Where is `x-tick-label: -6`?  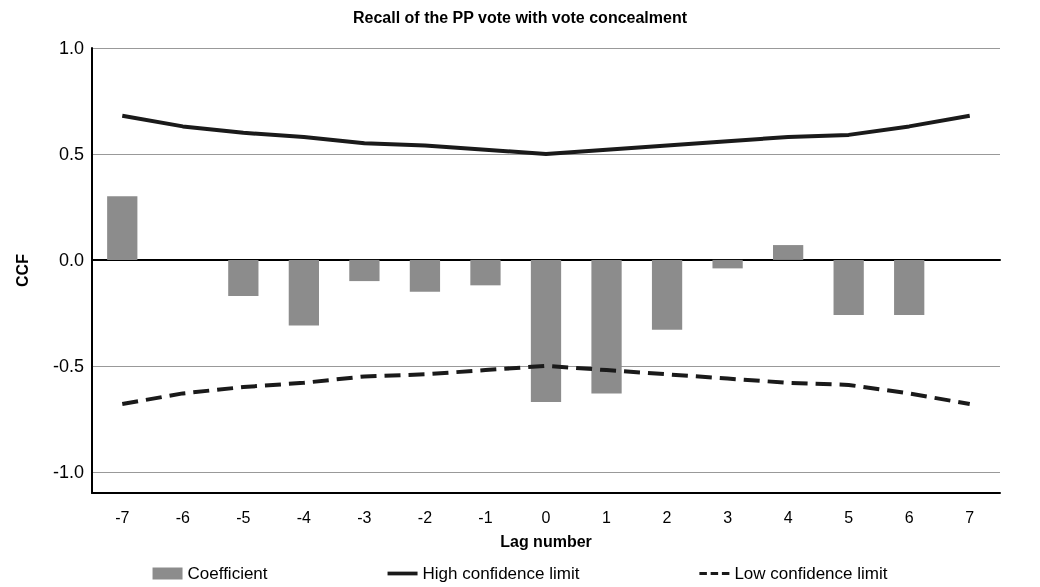 x-tick-label: -6 is located at coordinates (183, 517).